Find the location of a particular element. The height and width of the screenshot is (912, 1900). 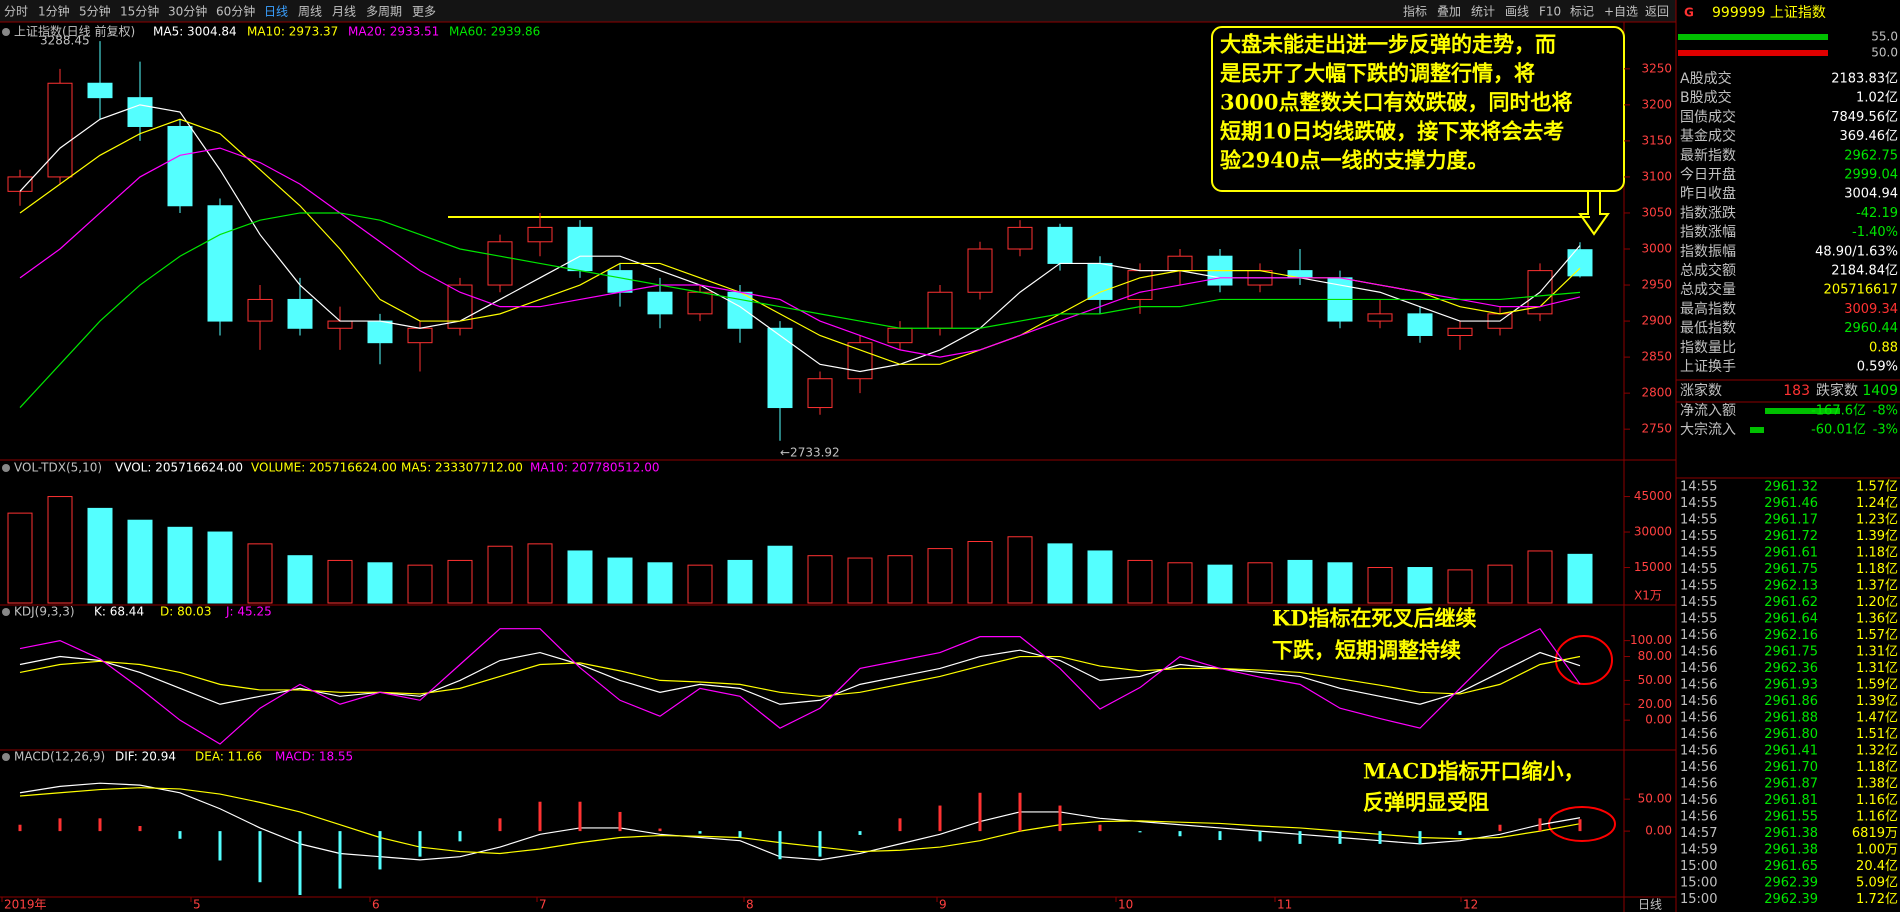

trade-price: 2961.41 is located at coordinates (1791, 751).